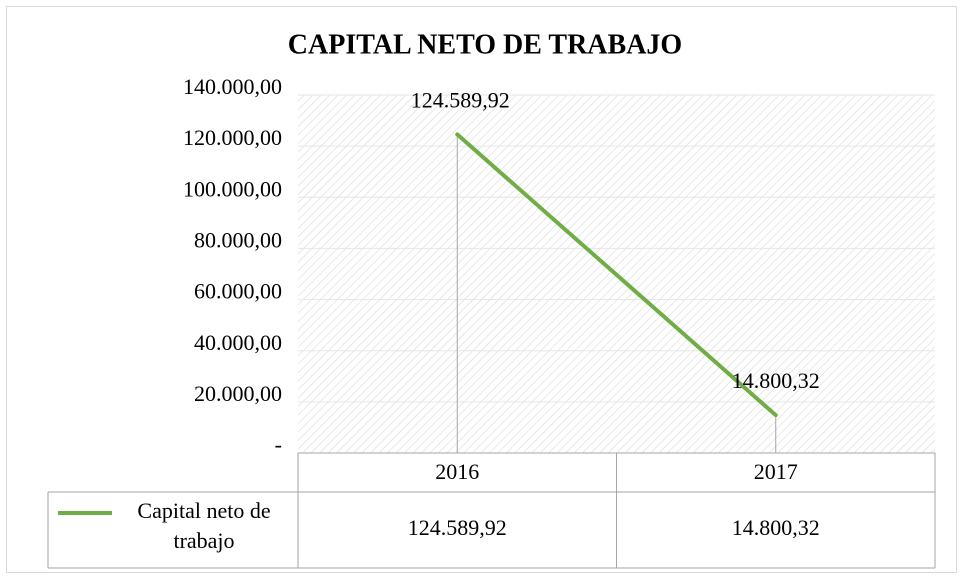 The width and height of the screenshot is (963, 579). I want to click on y-tick-label: 60.000,00, so click(238, 291).